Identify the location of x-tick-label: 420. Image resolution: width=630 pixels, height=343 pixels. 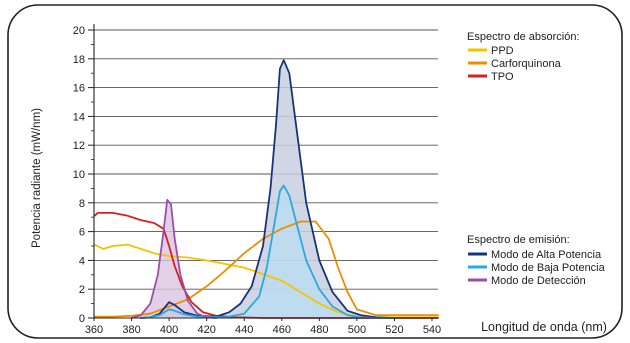
(206, 330).